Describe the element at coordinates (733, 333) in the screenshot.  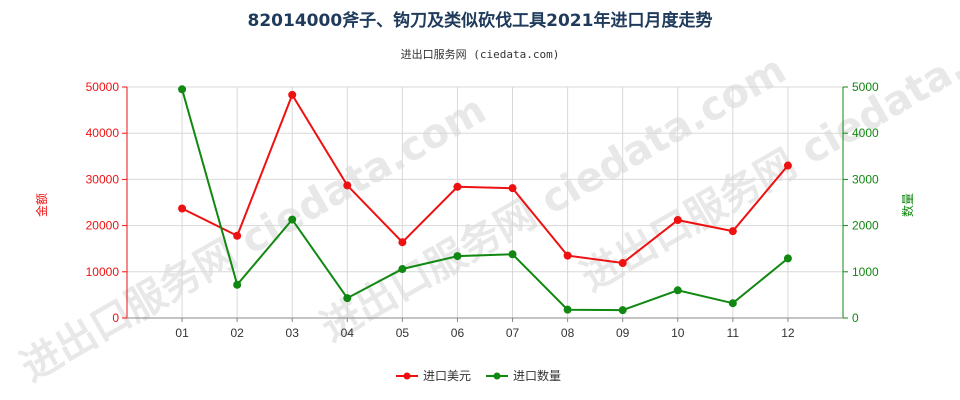
I see `x-tick-label: 11` at that location.